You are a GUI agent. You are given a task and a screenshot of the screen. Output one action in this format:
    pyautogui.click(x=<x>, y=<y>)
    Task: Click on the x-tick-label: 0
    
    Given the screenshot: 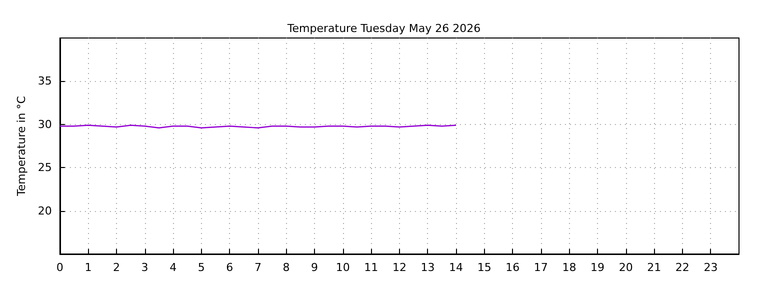 What is the action you would take?
    pyautogui.click(x=60, y=267)
    